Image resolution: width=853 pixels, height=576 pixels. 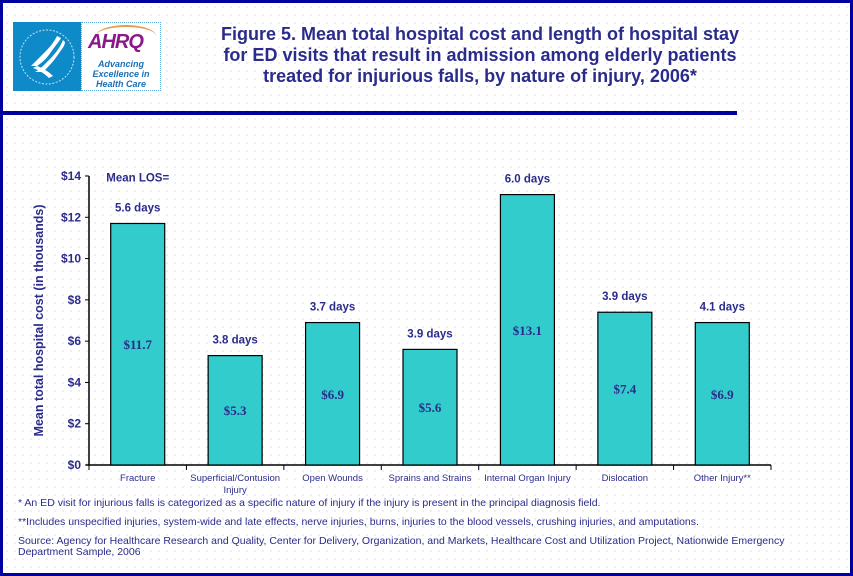 I want to click on los-label: 6.0 days, so click(x=527, y=180).